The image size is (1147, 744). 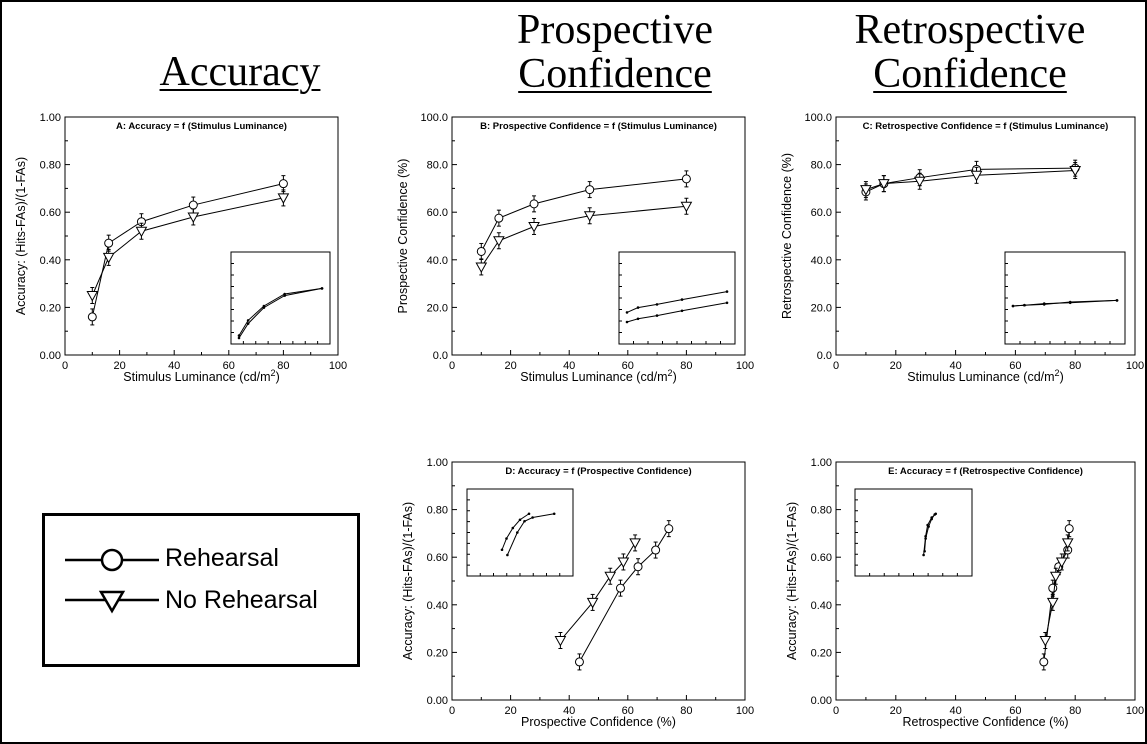 What do you see at coordinates (174, 366) in the screenshot?
I see `chart-a-x-tick-label: 40` at bounding box center [174, 366].